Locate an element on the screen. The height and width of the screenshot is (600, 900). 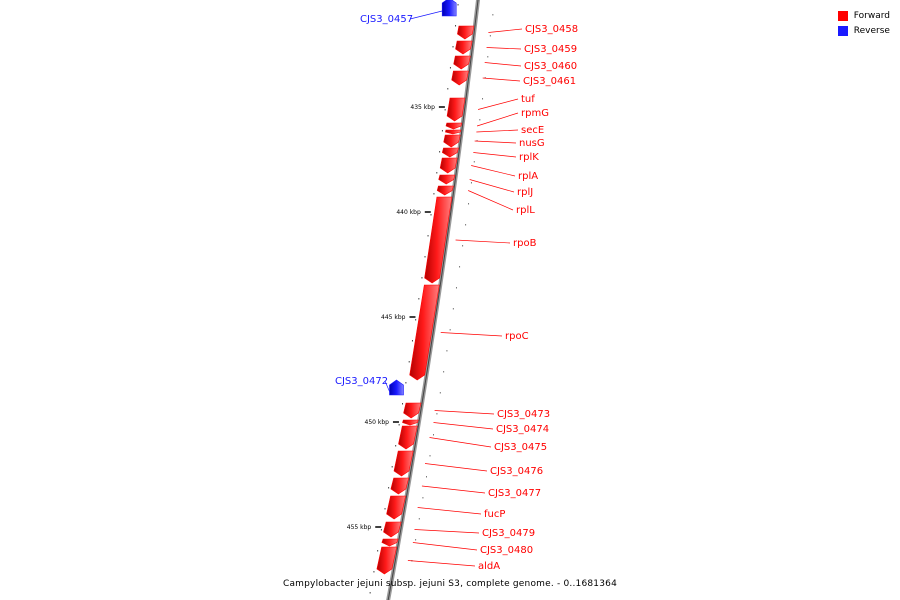
gene-label-cjs3_0459: CJS3_0459 is located at coordinates (550, 49).